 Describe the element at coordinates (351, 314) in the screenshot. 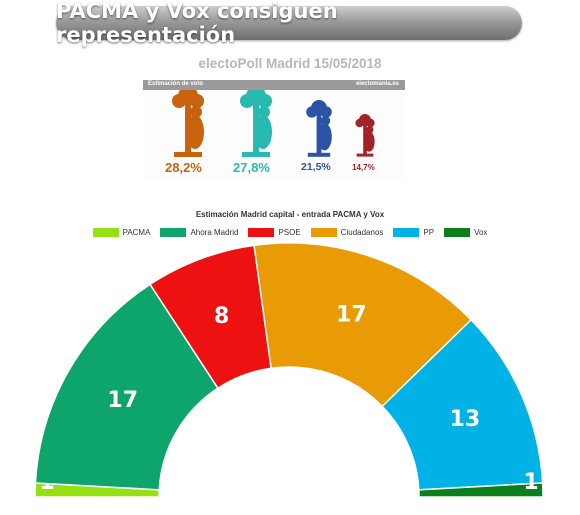

I see `seat-label-ciudadanos: 17` at that location.